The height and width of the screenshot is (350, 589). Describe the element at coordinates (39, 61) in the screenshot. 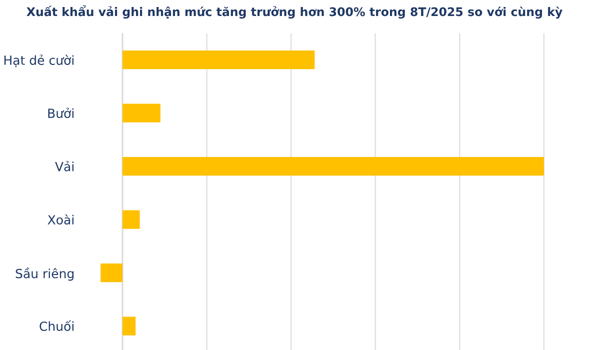

I see `y-tick-label: Hạt dẻ cười` at that location.